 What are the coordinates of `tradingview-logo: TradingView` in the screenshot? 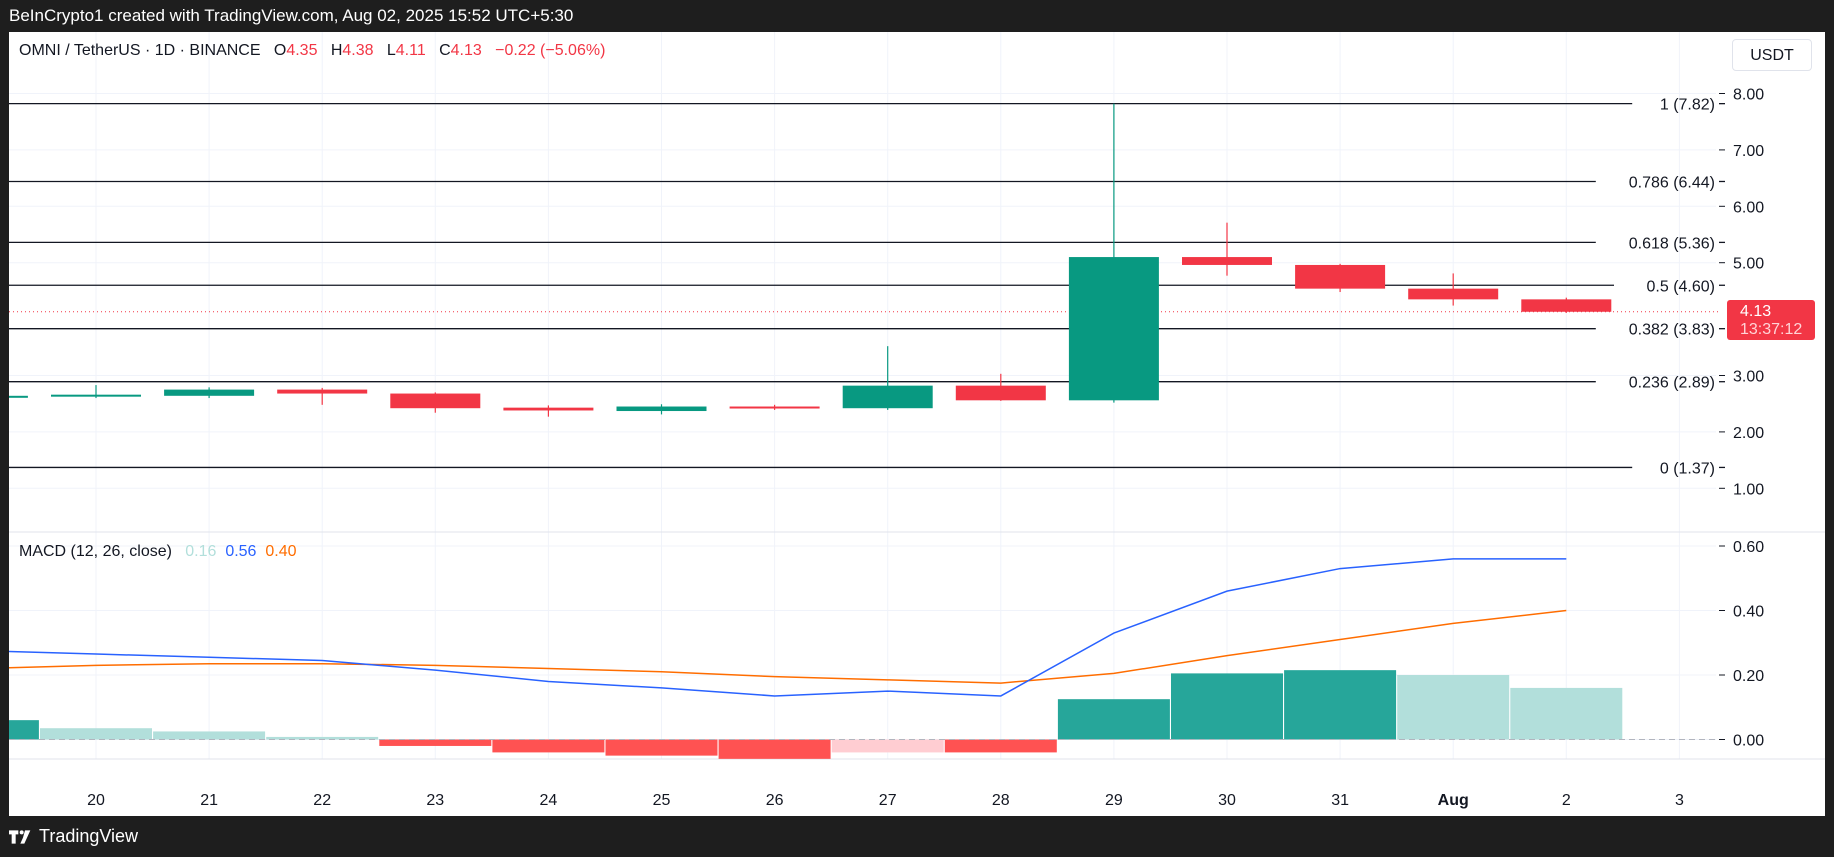 It's located at (73, 836).